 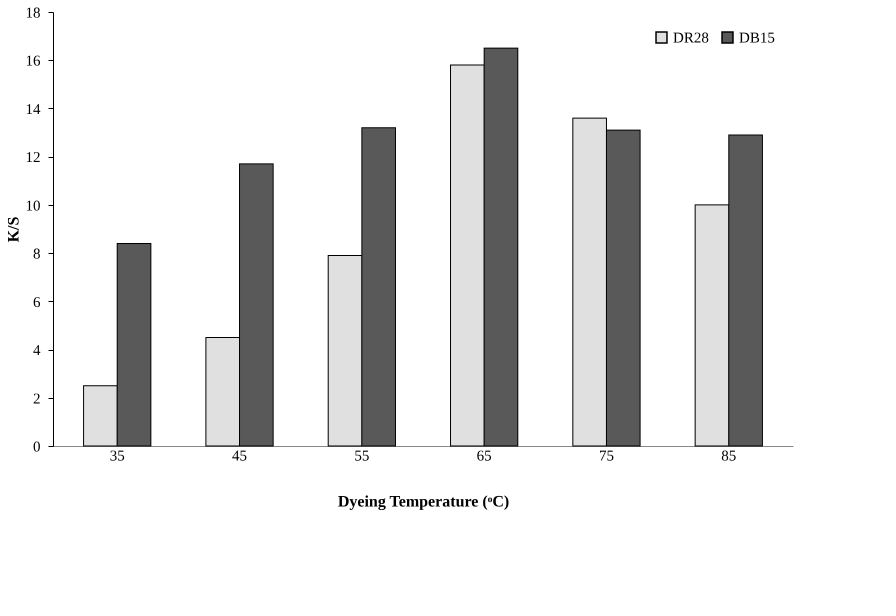 I want to click on x-tick-label: 75, so click(x=606, y=456).